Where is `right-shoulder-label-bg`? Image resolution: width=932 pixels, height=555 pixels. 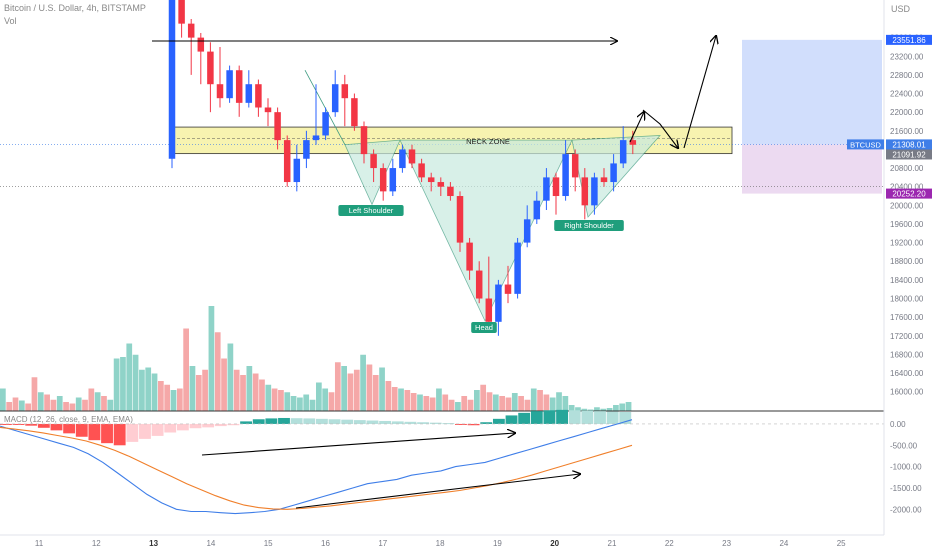
right-shoulder-label-bg is located at coordinates (589, 225).